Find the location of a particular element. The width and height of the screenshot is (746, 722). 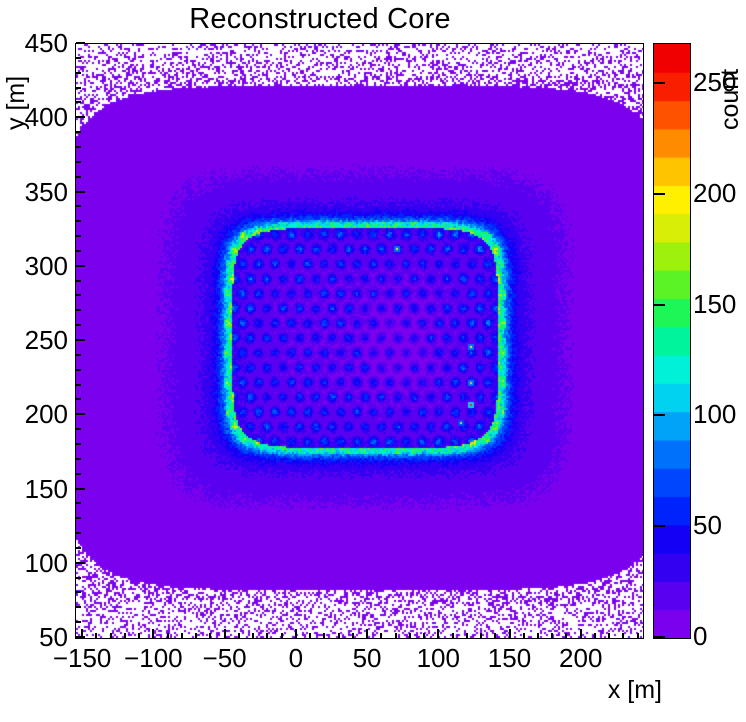

x-tick-label: 50 is located at coordinates (367, 658).